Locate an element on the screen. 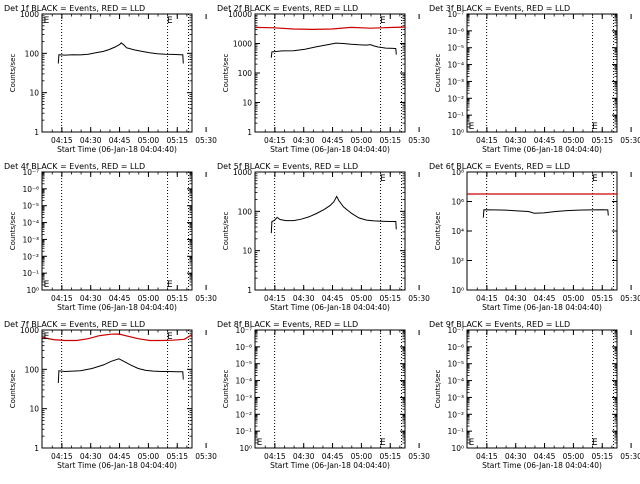 The height and width of the screenshot is (484, 640). y-tick-label: 10⁴ is located at coordinates (457, 231).